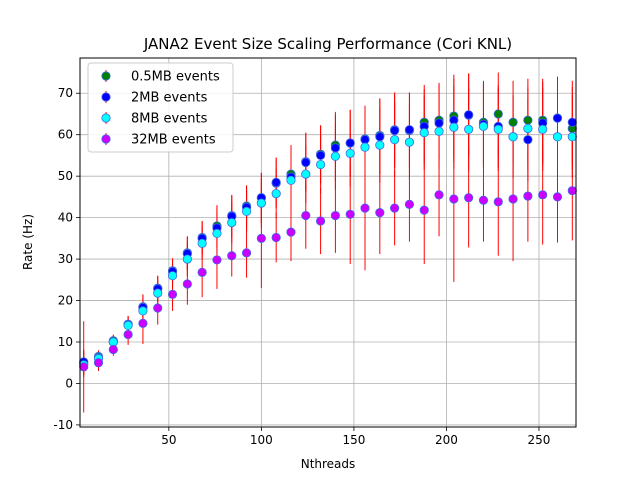  Describe the element at coordinates (446, 440) in the screenshot. I see `x-tick-label: 200` at that location.